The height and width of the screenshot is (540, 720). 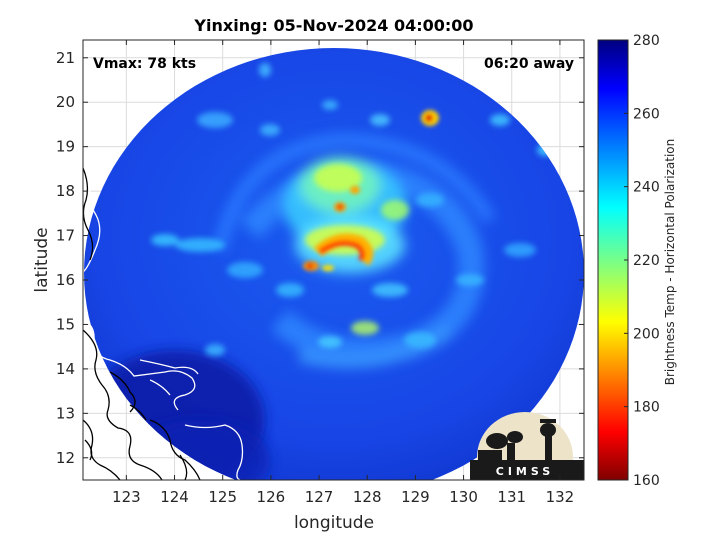 I want to click on chart-title: Yinxing: 05-Nov-2024 04:00:00, so click(x=333, y=25).